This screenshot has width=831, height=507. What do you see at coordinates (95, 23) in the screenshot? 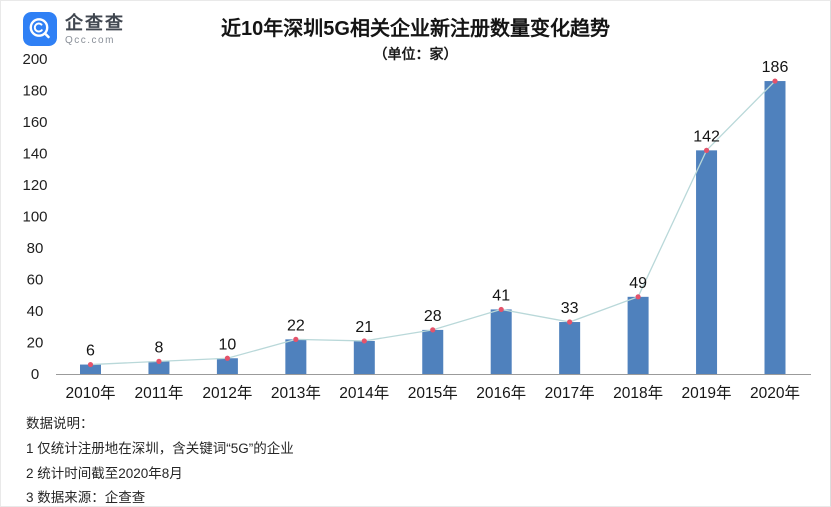
I see `qcc-logo-name: 企查查` at bounding box center [95, 23].